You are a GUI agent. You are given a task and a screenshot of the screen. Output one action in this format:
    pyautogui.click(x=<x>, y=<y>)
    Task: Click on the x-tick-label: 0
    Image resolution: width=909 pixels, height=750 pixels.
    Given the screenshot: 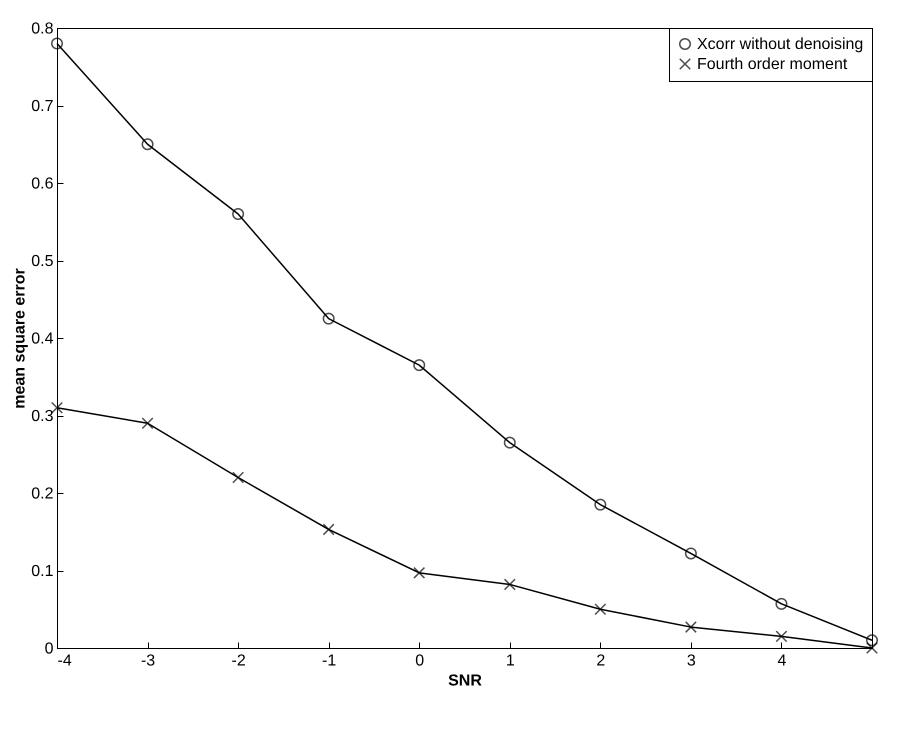 What is the action you would take?
    pyautogui.click(x=419, y=661)
    